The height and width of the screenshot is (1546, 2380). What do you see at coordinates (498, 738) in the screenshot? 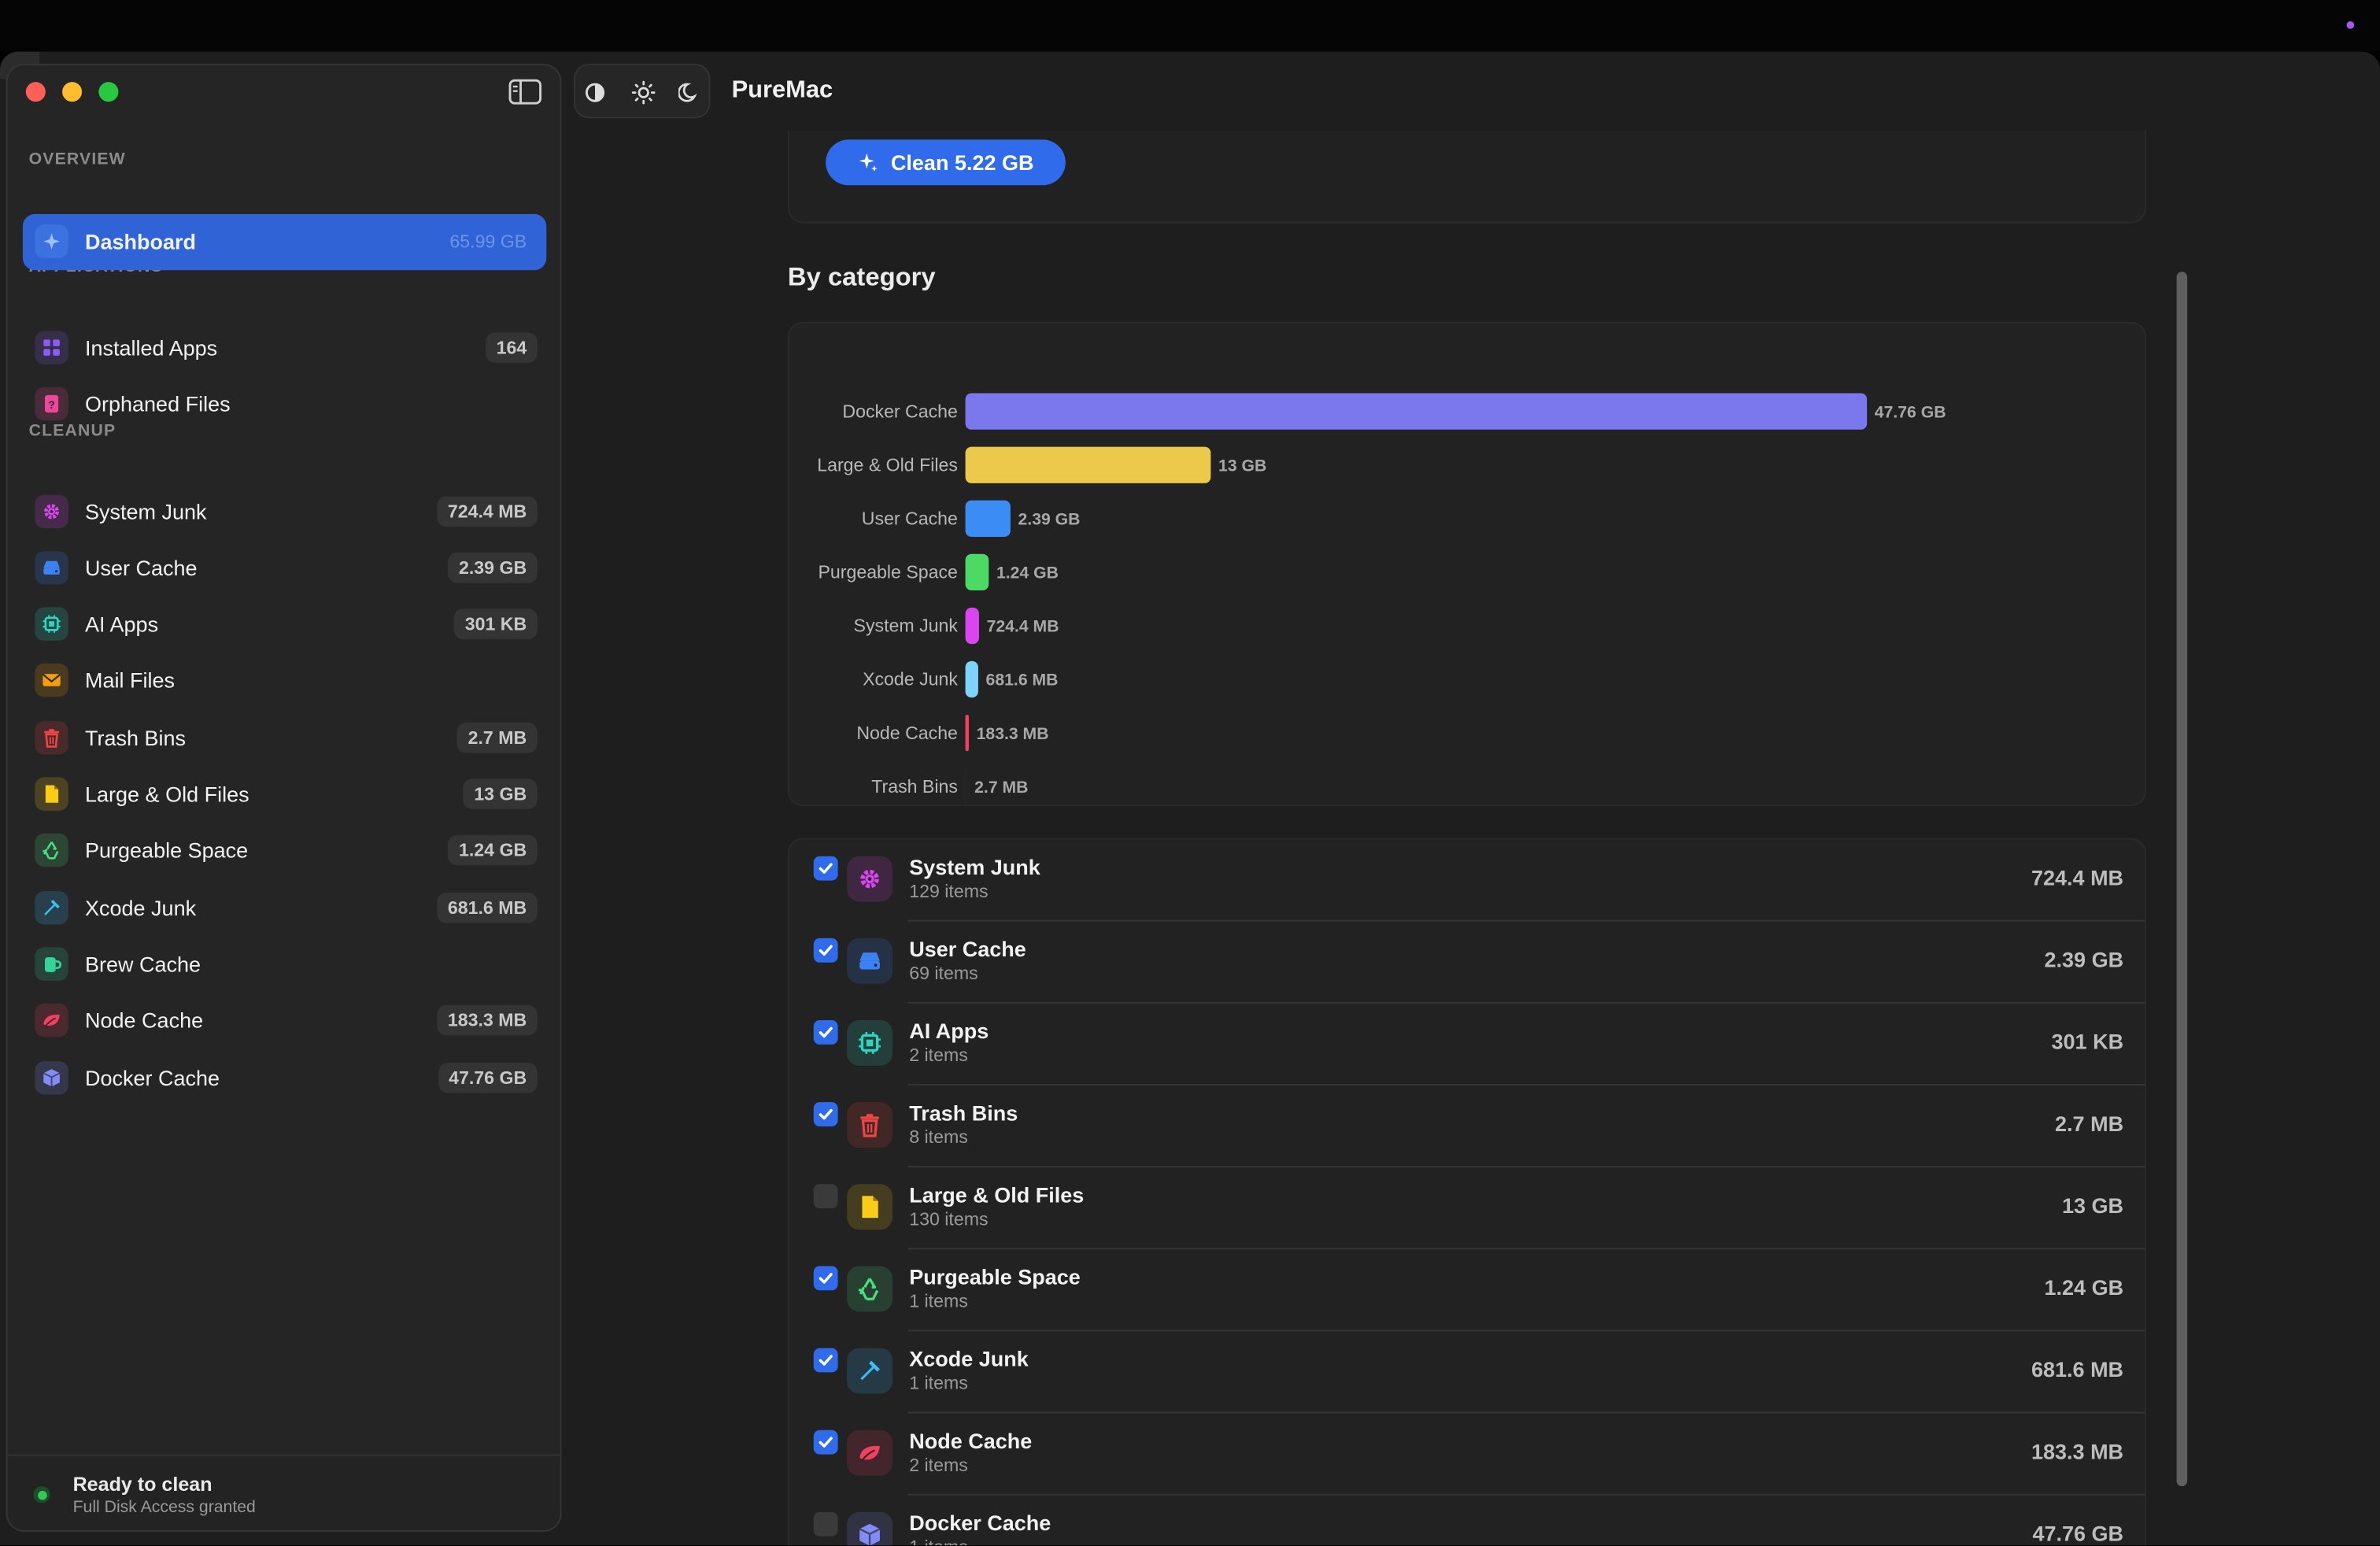
I see `sidebar-item-badge: 2.7 MB` at bounding box center [498, 738].